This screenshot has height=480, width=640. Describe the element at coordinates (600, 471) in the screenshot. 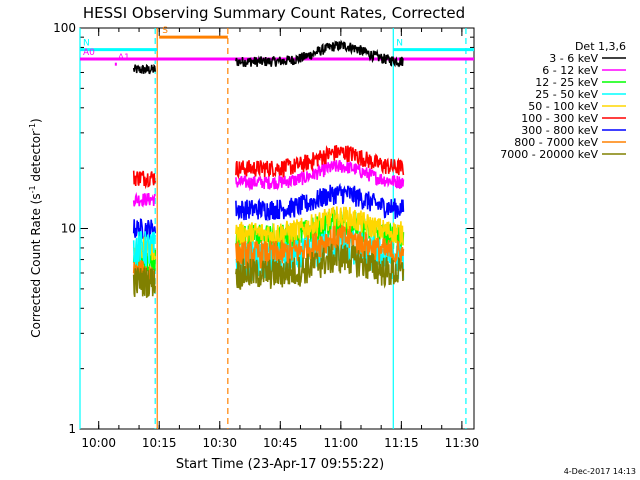

I see `footer-timestamp: 4-Dec-2017 14:13` at that location.